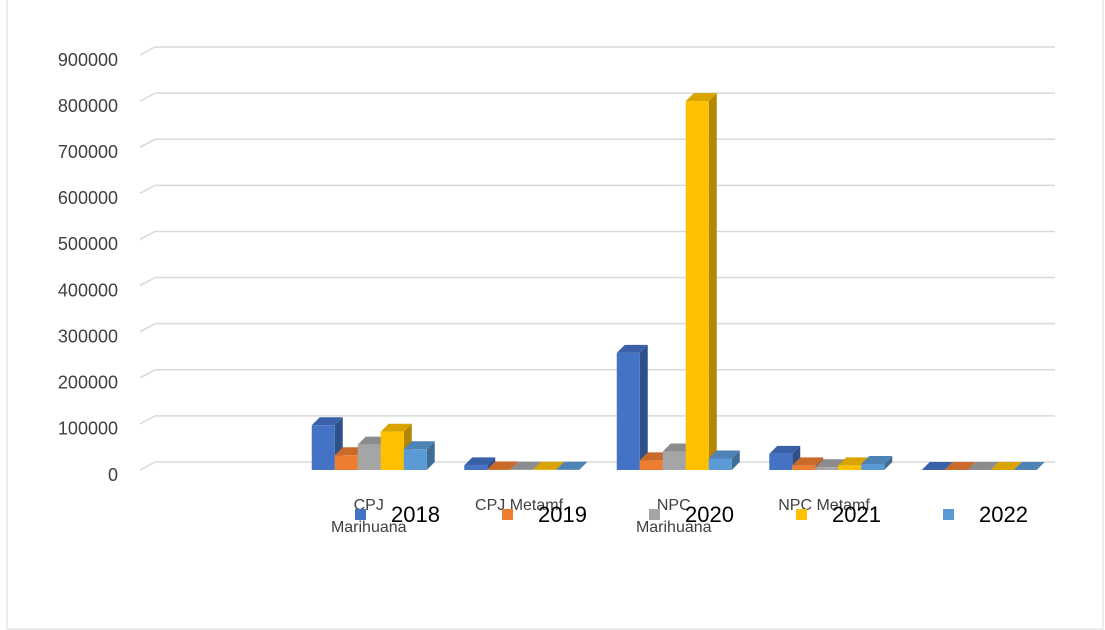 The width and height of the screenshot is (1105, 630). I want to click on x-tick-label-box: CPJ Metamf., so click(521, 505).